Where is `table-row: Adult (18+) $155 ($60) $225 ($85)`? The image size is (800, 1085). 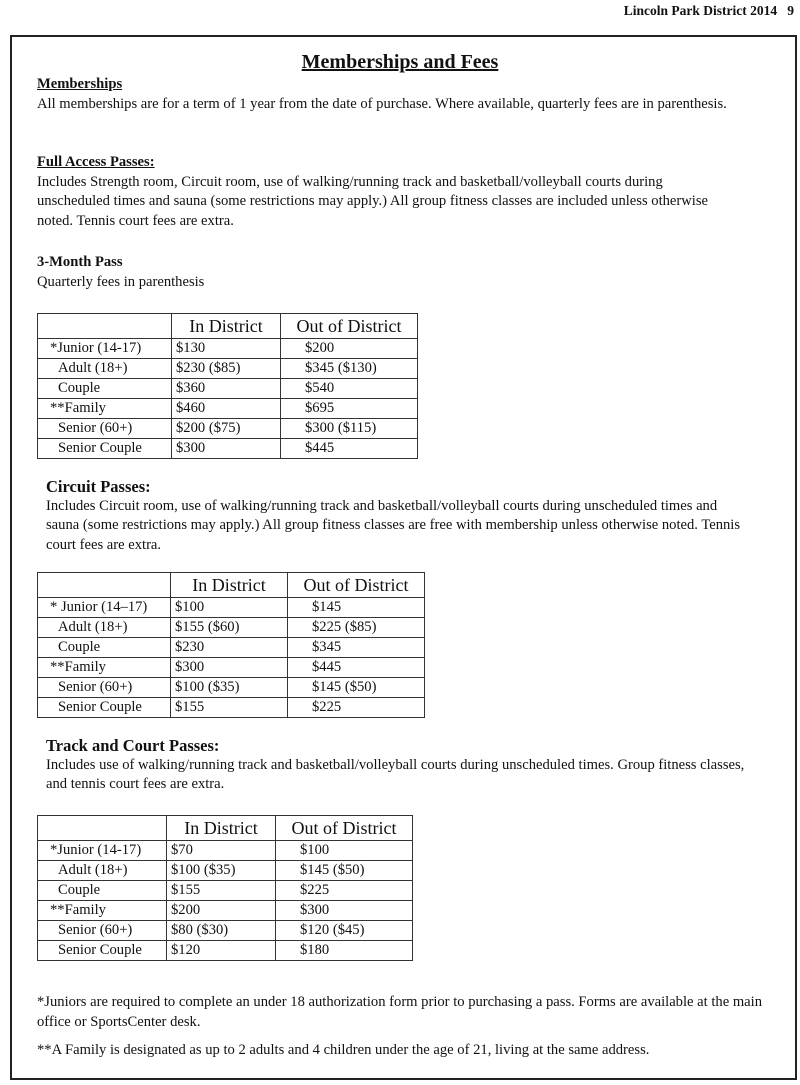 table-row: Adult (18+) $155 ($60) $225 ($85) is located at coordinates (231, 627).